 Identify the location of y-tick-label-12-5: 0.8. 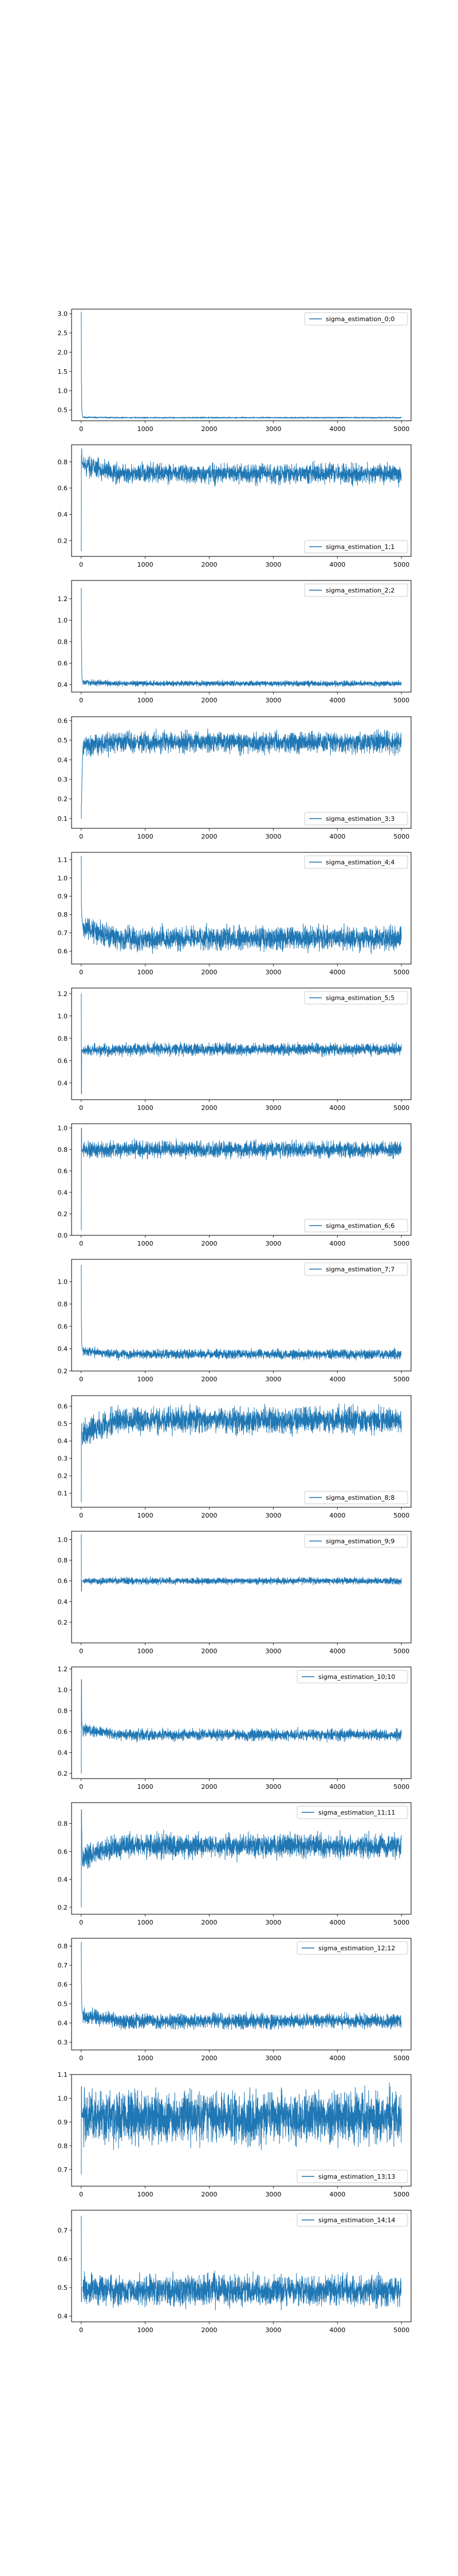
(63, 1946).